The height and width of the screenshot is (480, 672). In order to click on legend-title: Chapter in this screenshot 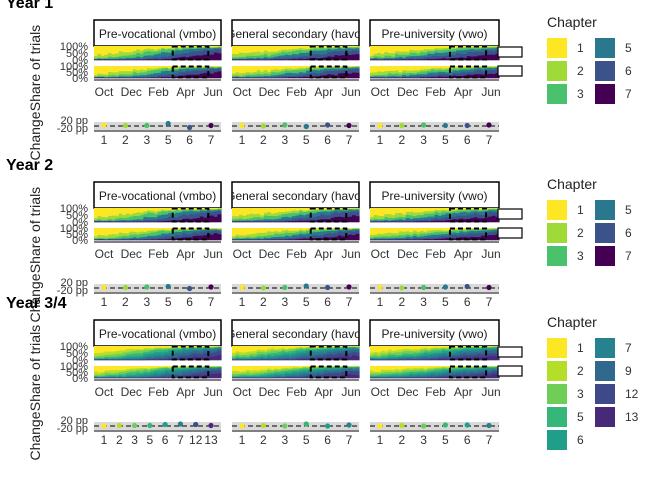, I will do `click(572, 322)`.